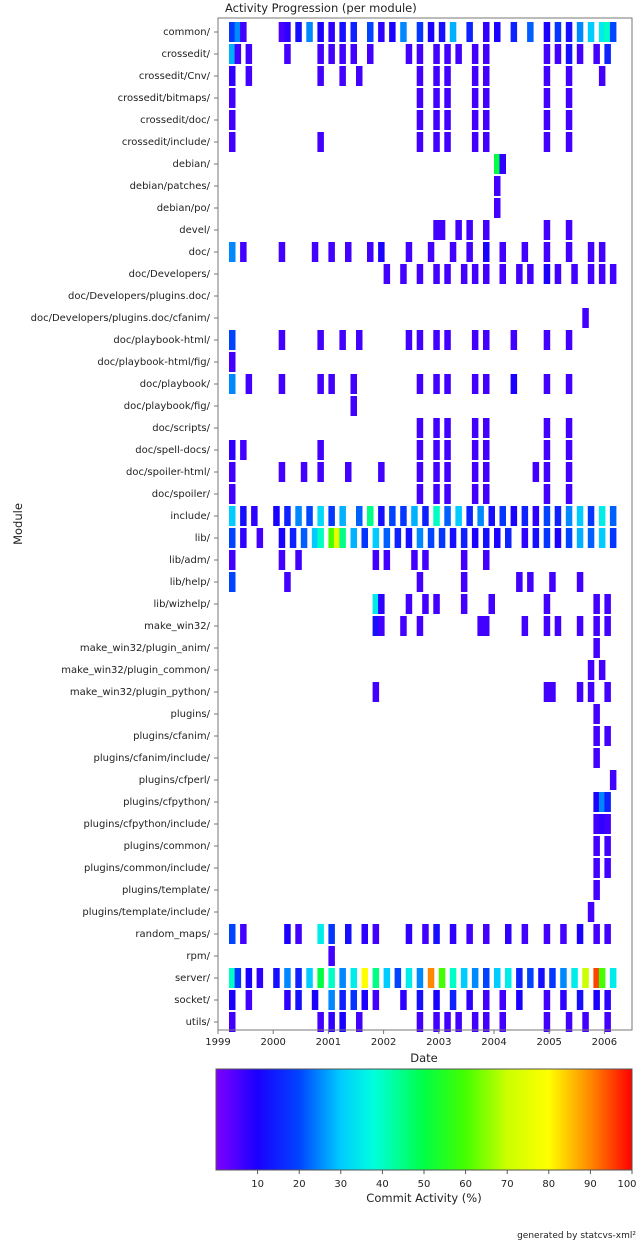 The height and width of the screenshot is (1244, 640). What do you see at coordinates (164, 98) in the screenshot?
I see `module-label: crossedit/bitmaps/` at bounding box center [164, 98].